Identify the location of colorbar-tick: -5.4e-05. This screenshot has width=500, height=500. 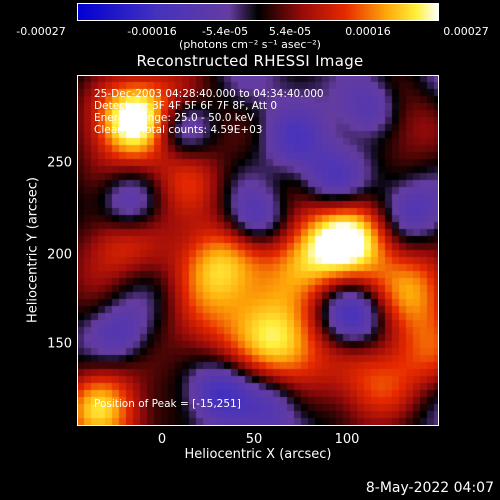
(225, 31).